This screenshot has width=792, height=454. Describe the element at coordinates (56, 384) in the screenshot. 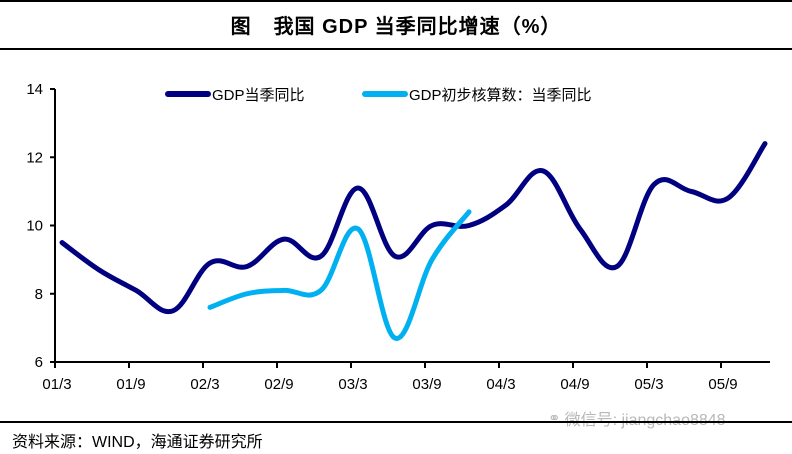

I see `x-tick-label: 01/3` at that location.